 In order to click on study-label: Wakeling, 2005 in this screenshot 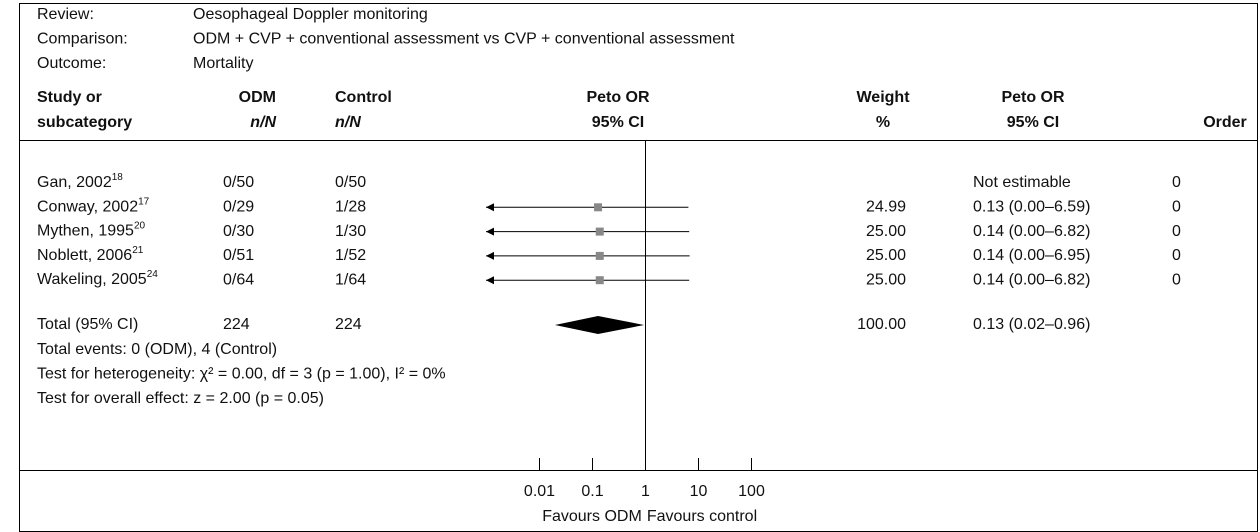, I will do `click(92, 279)`.